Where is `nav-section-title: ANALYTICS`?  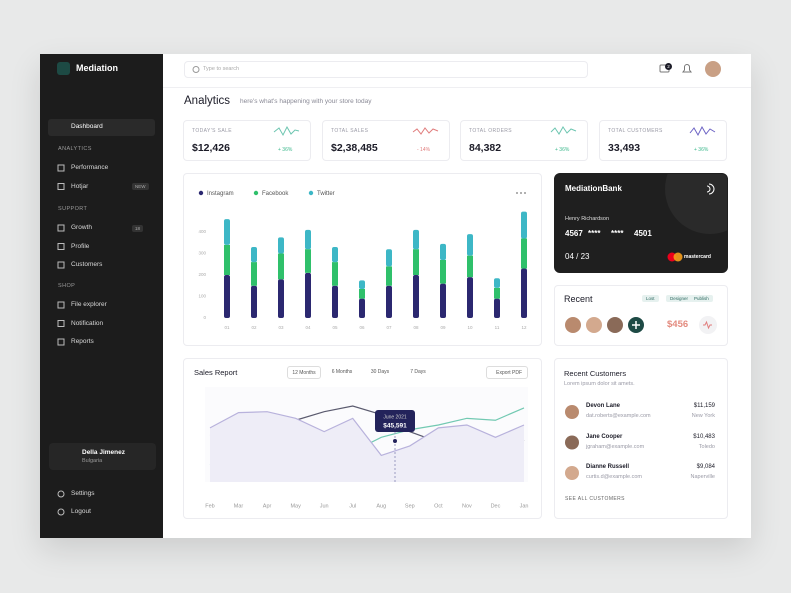
nav-section-title: ANALYTICS is located at coordinates (75, 149).